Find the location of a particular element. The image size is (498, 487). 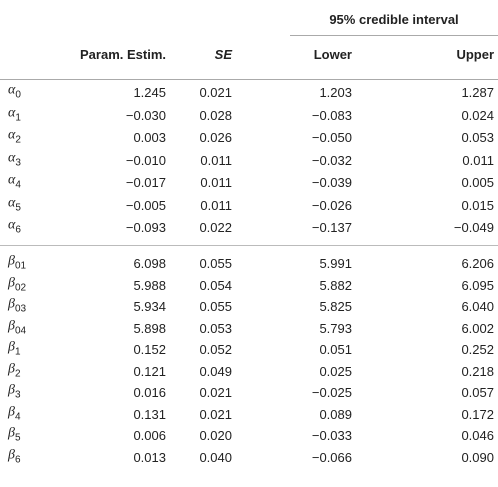

cell: 0.016 is located at coordinates (149, 392).